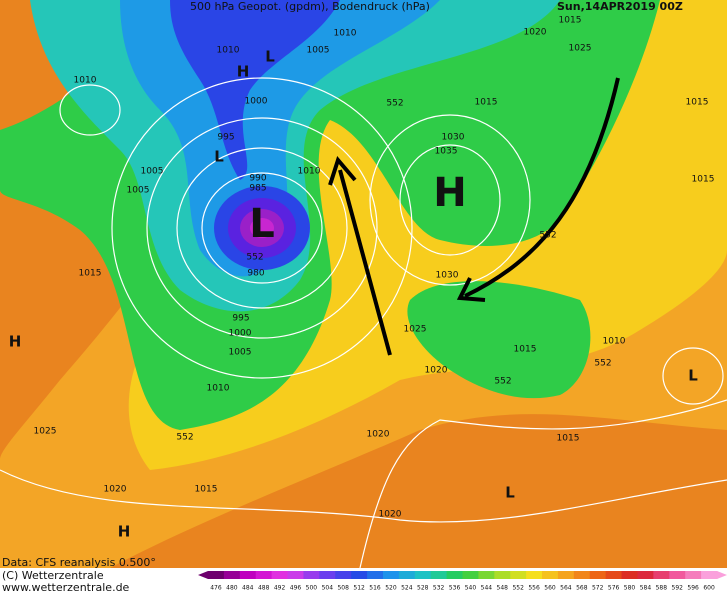  I want to click on data-source: Data: CFS reanalysis 0.500°, so click(79, 562).